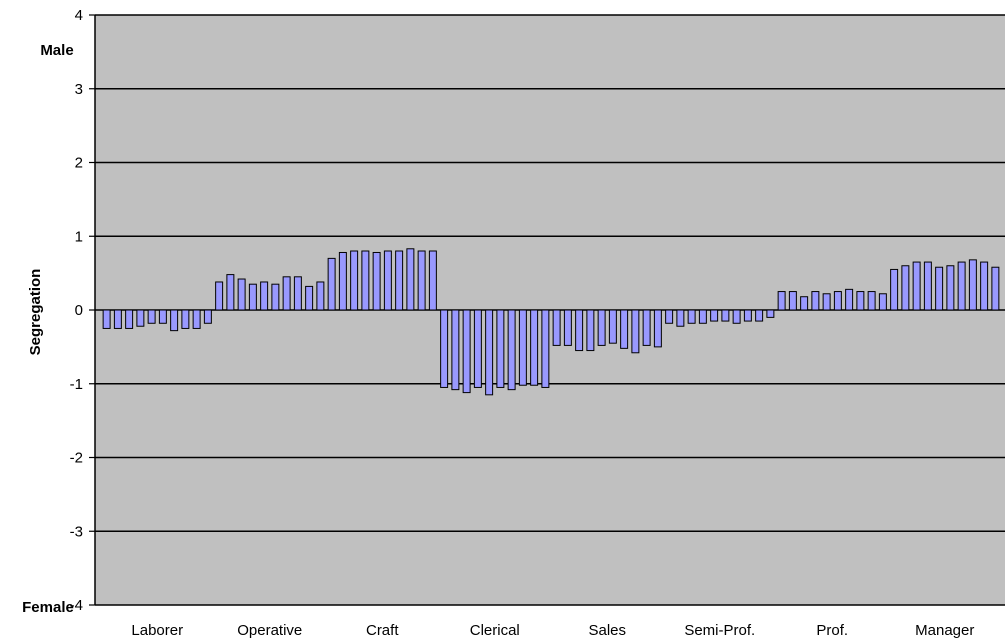 Image resolution: width=1005 pixels, height=644 pixels. I want to click on y-tick-label: 3, so click(79, 89).